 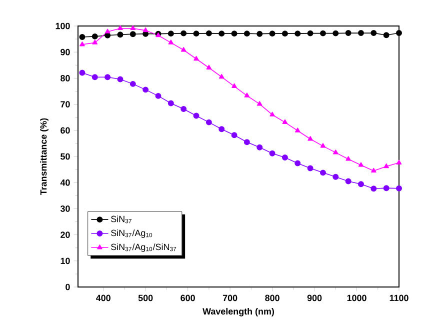 What do you see at coordinates (63, 26) in the screenshot?
I see `y-tick-label: 100` at bounding box center [63, 26].